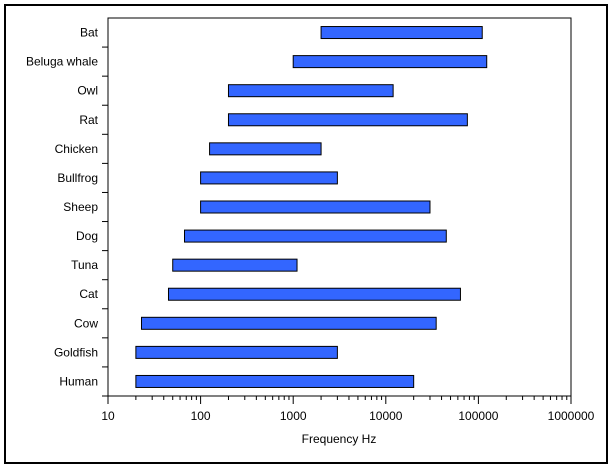  I want to click on bar-owl, so click(310, 91).